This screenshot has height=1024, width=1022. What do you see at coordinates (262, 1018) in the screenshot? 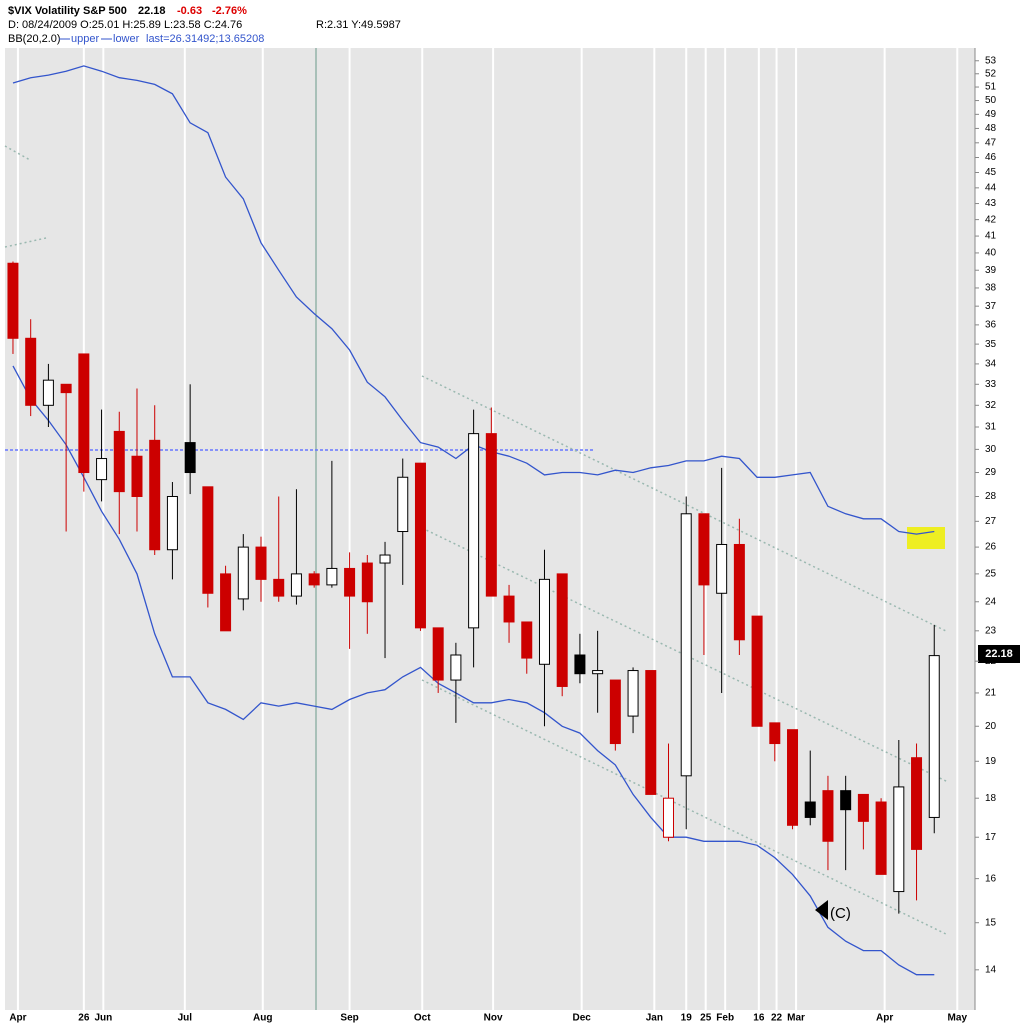
I see `x-tick-label: Aug` at bounding box center [262, 1018].